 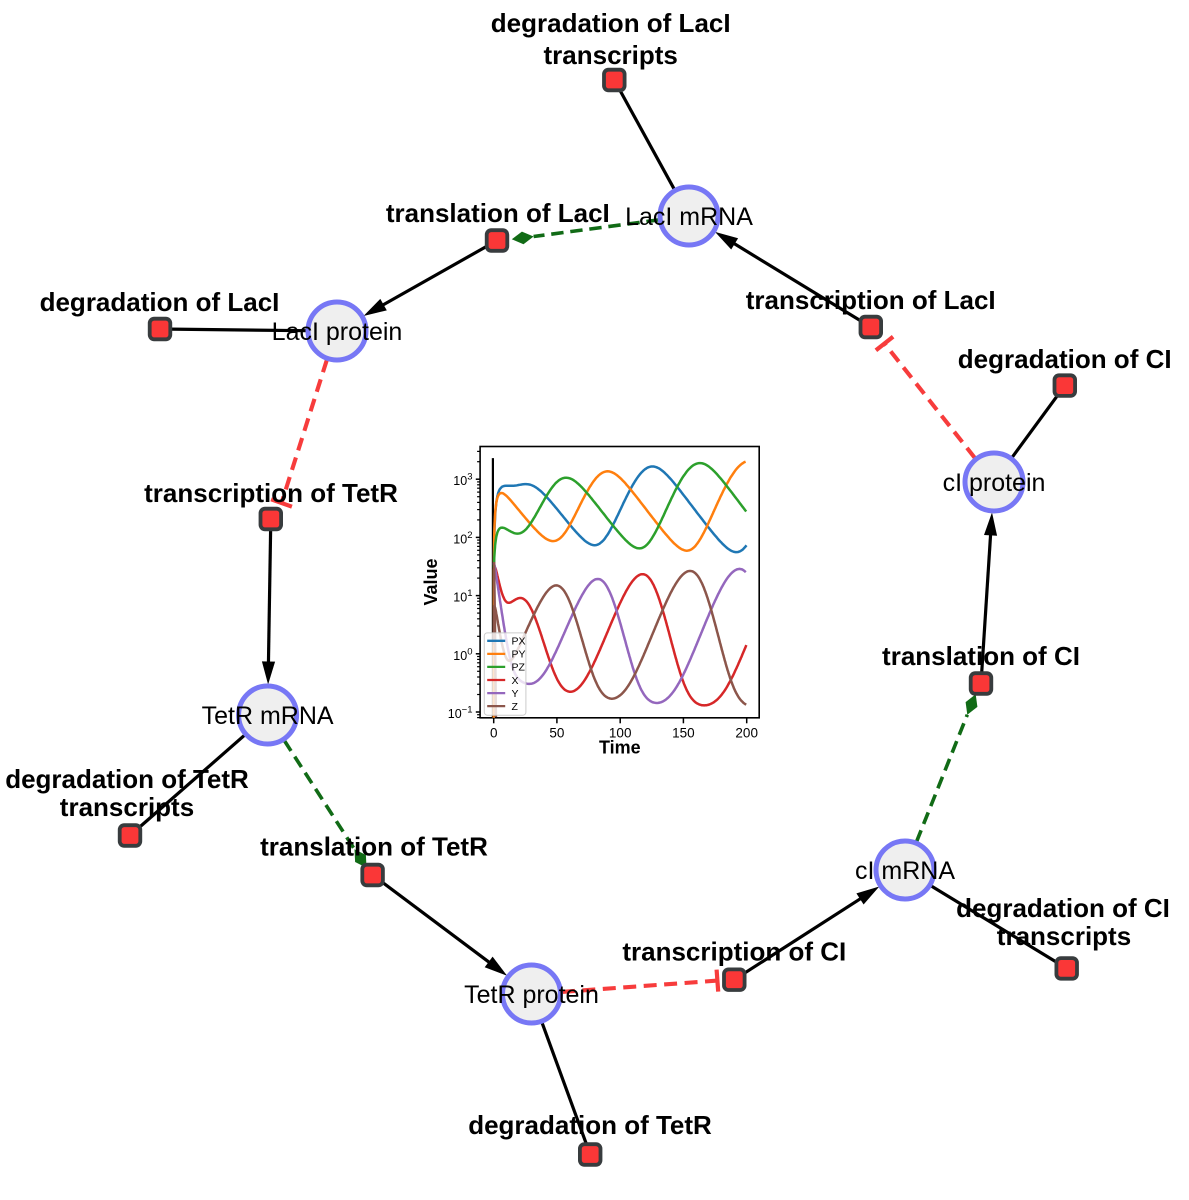 I want to click on svg-text: transcription of CI, so click(x=734, y=952).